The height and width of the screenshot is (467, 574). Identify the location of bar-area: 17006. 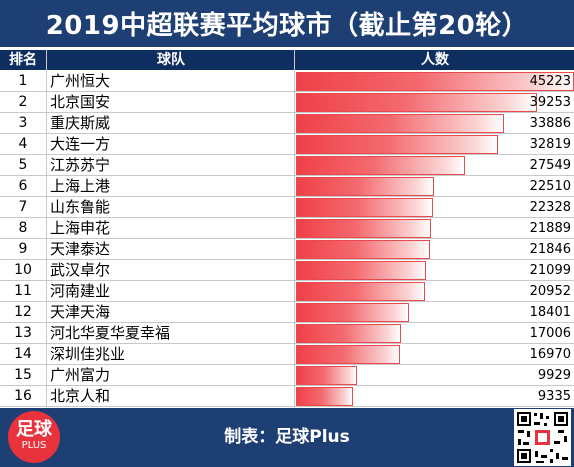
(435, 333).